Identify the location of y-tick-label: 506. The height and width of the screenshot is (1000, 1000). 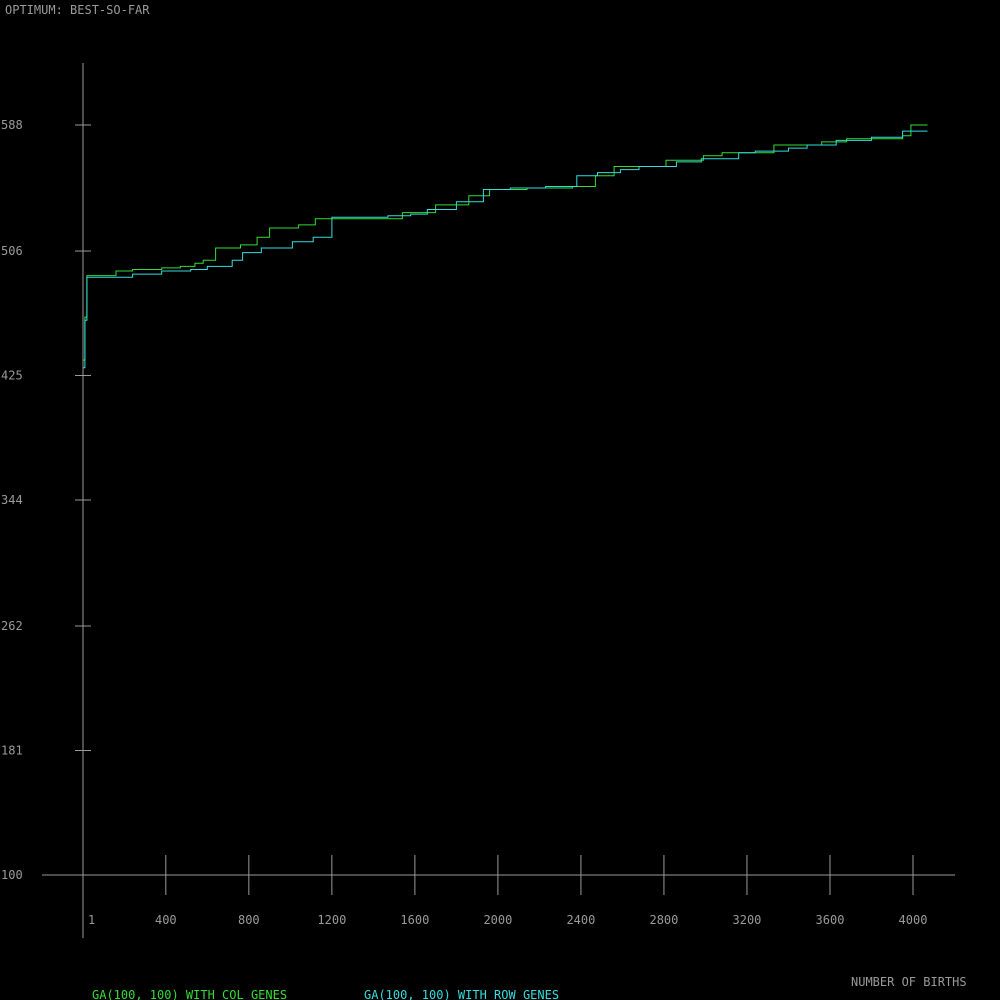
(12, 251).